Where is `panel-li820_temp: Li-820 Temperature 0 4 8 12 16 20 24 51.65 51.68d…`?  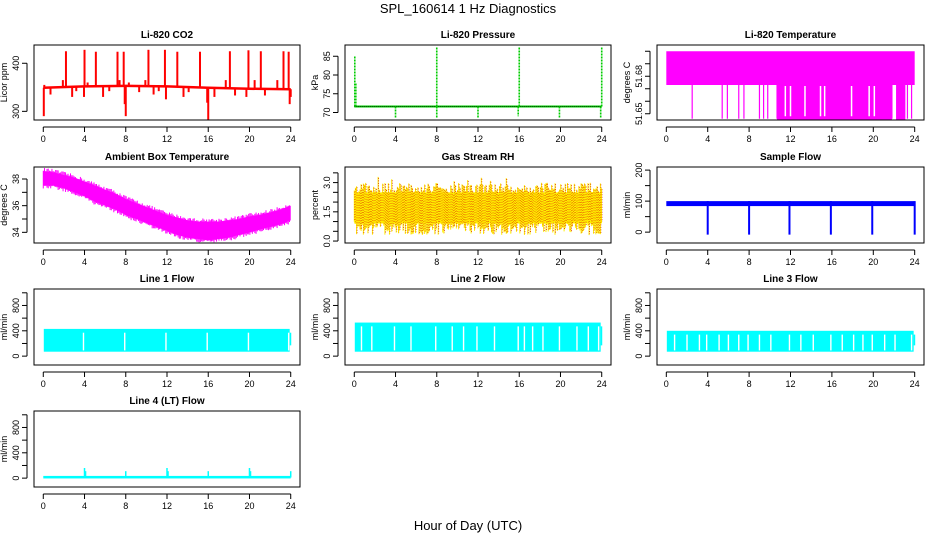 panel-li820_temp: Li-820 Temperature 0 4 8 12 16 20 24 51.65 51.68d… is located at coordinates (773, 87).